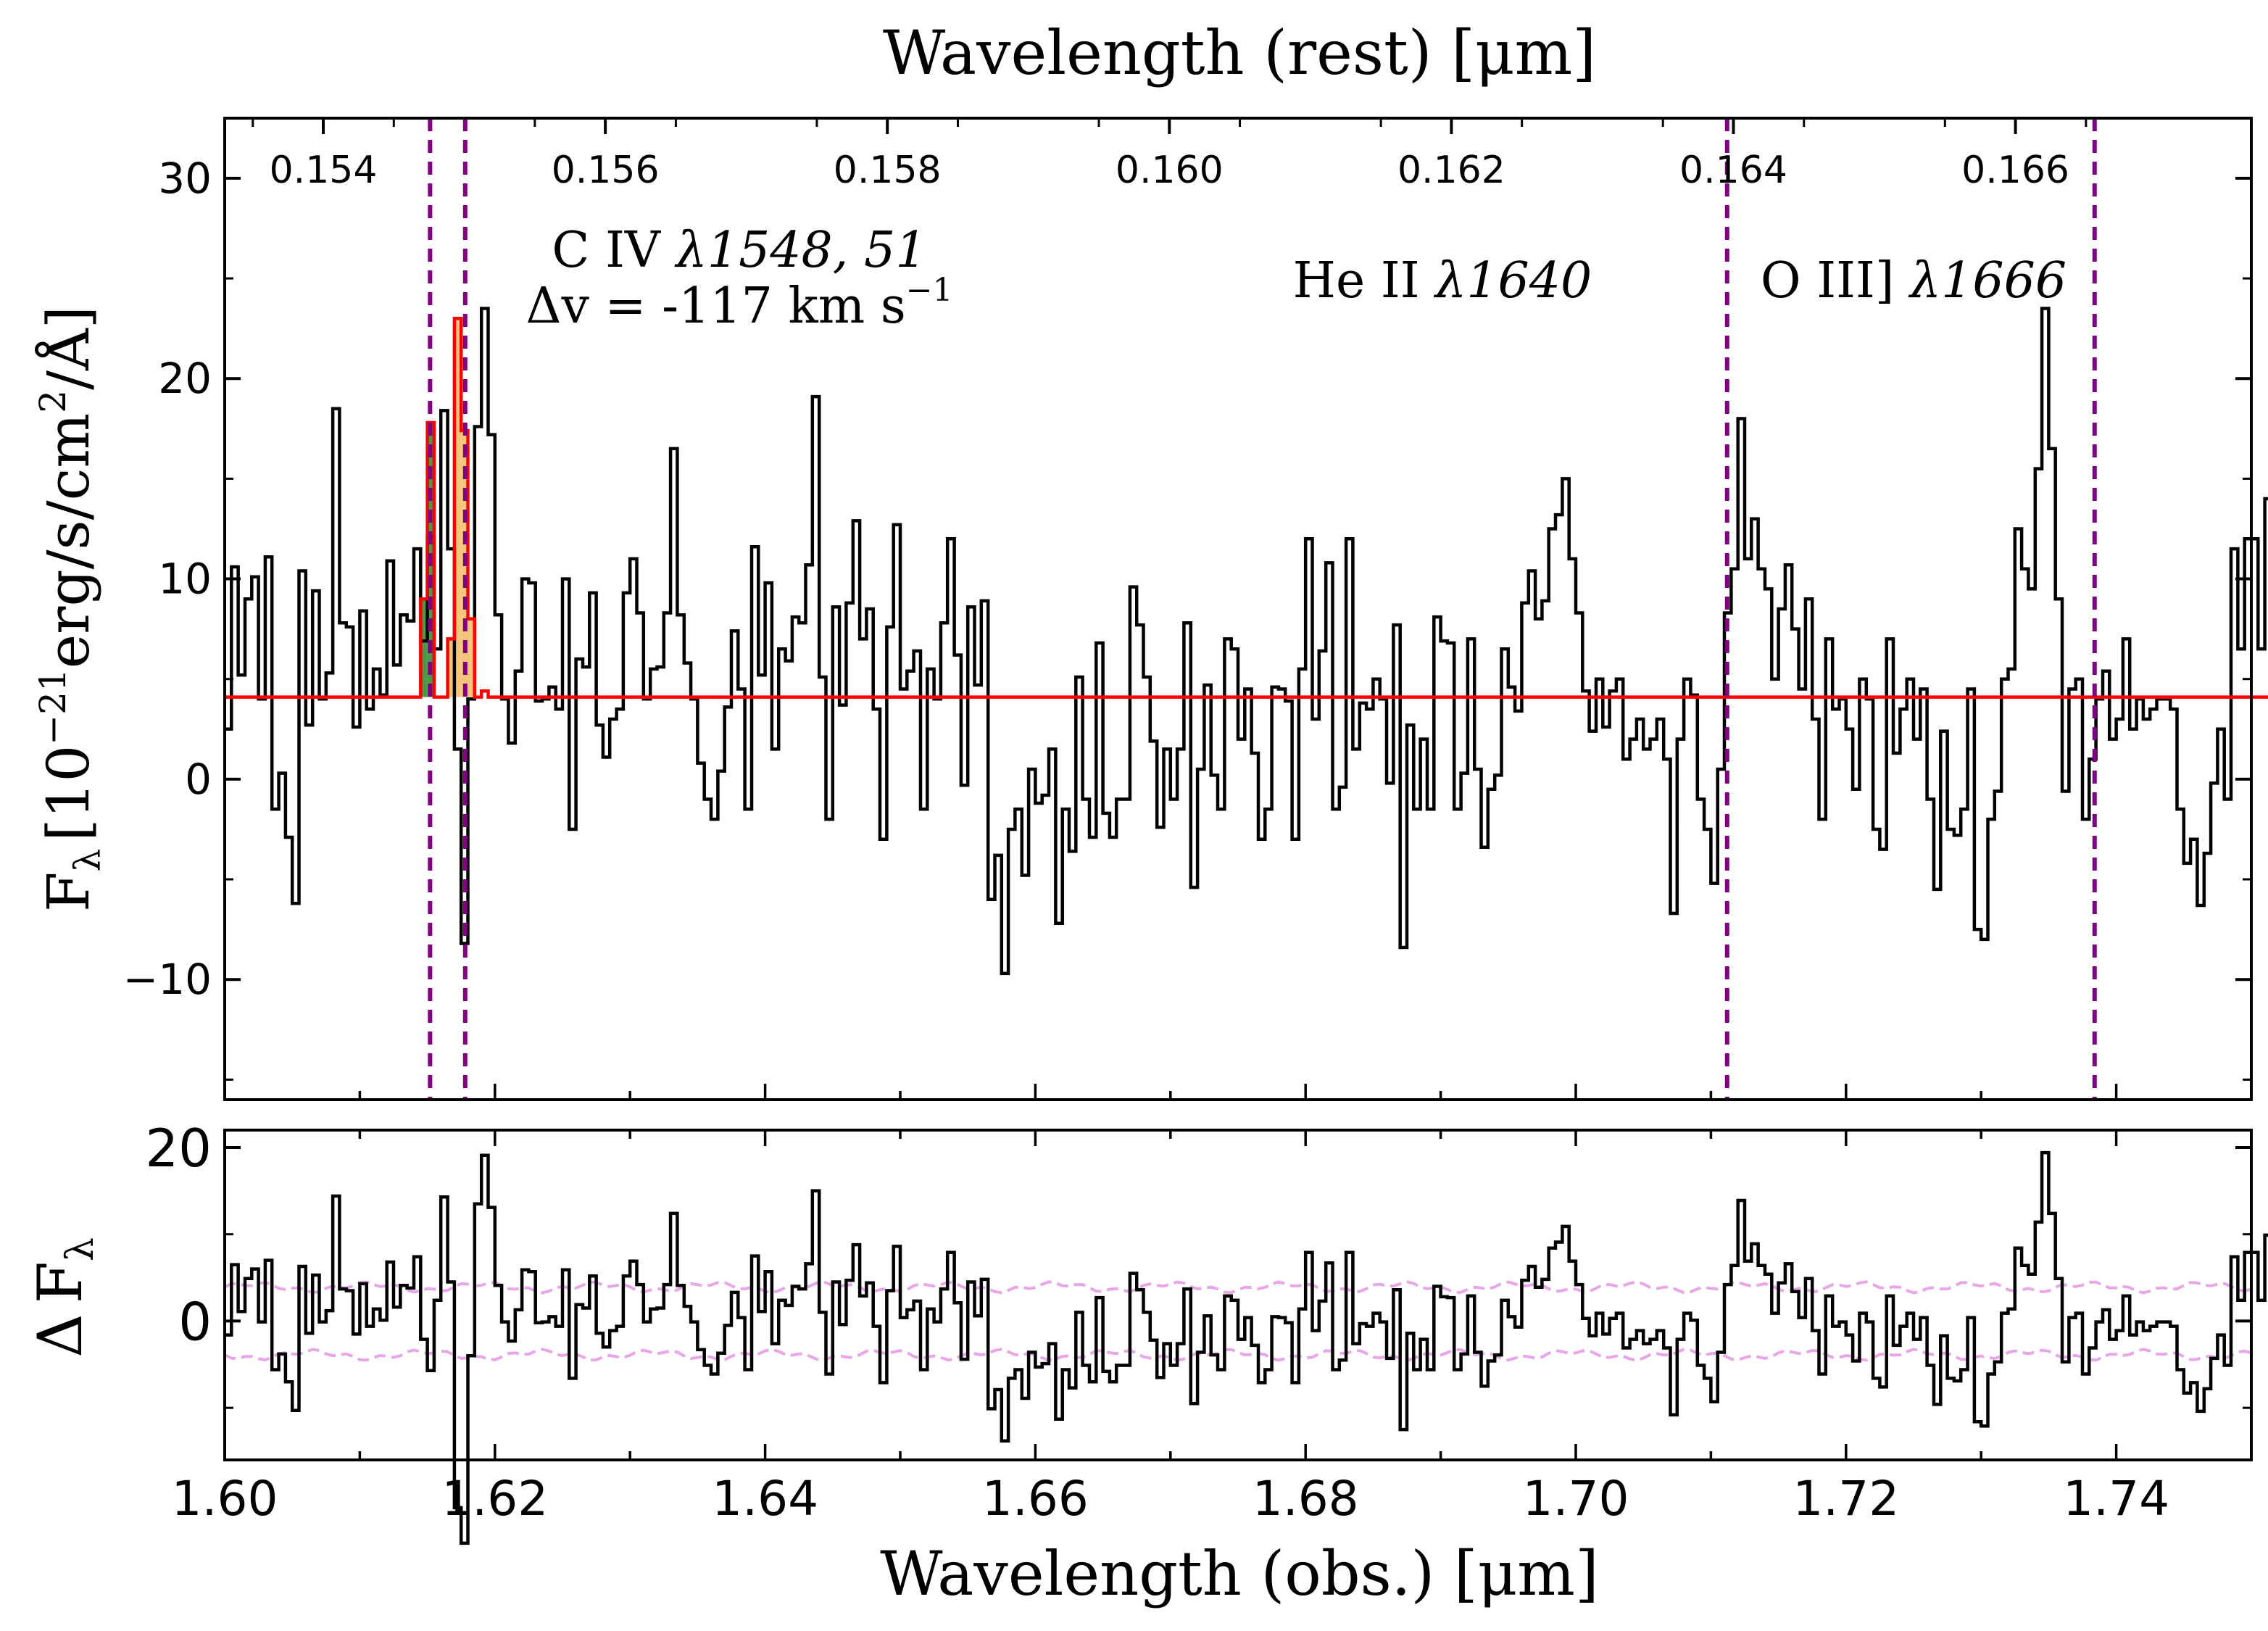  I want to click on x-tick-label: 1.72, so click(1846, 1499).